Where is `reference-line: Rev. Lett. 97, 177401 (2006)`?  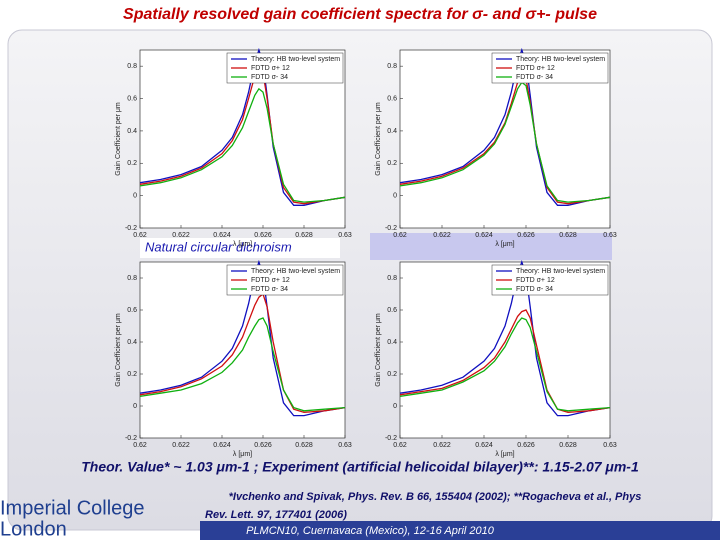
reference-line: Rev. Lett. 97, 177401 (2006) is located at coordinates (276, 515).